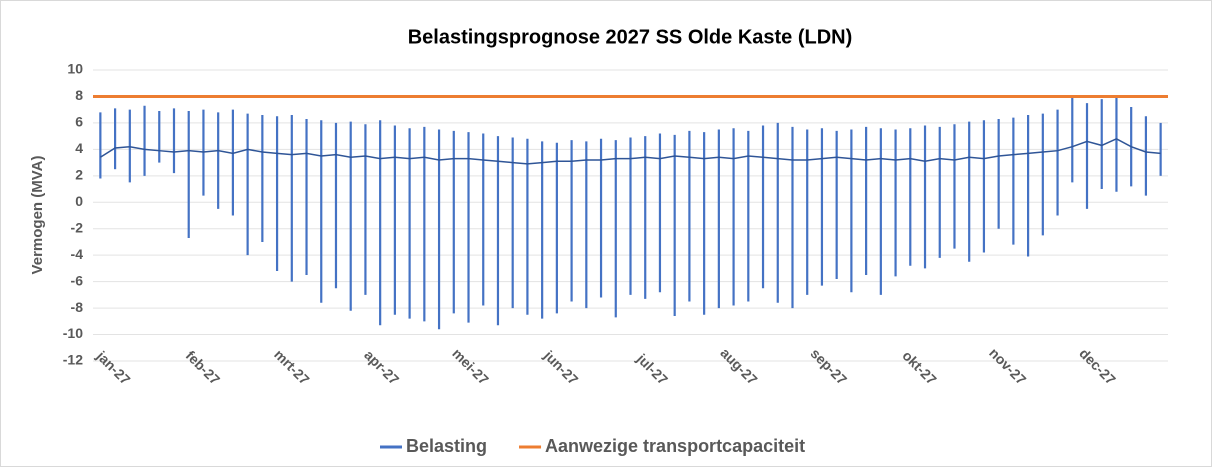  I want to click on legend-label: Belasting, so click(446, 446).